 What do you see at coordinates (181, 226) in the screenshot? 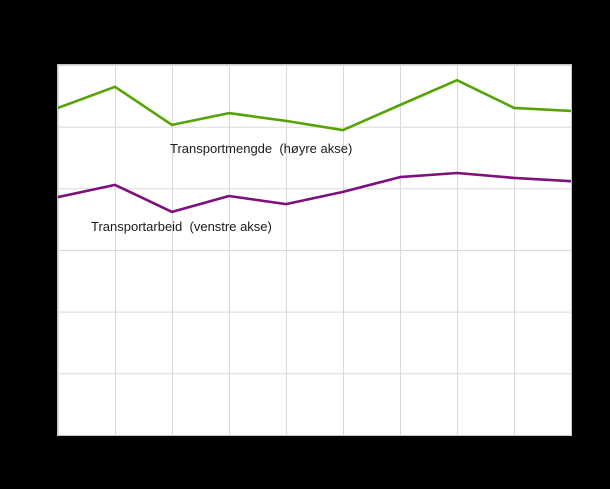
I see `transportarbeid-label: Transportarbeid (venstre akse)` at bounding box center [181, 226].